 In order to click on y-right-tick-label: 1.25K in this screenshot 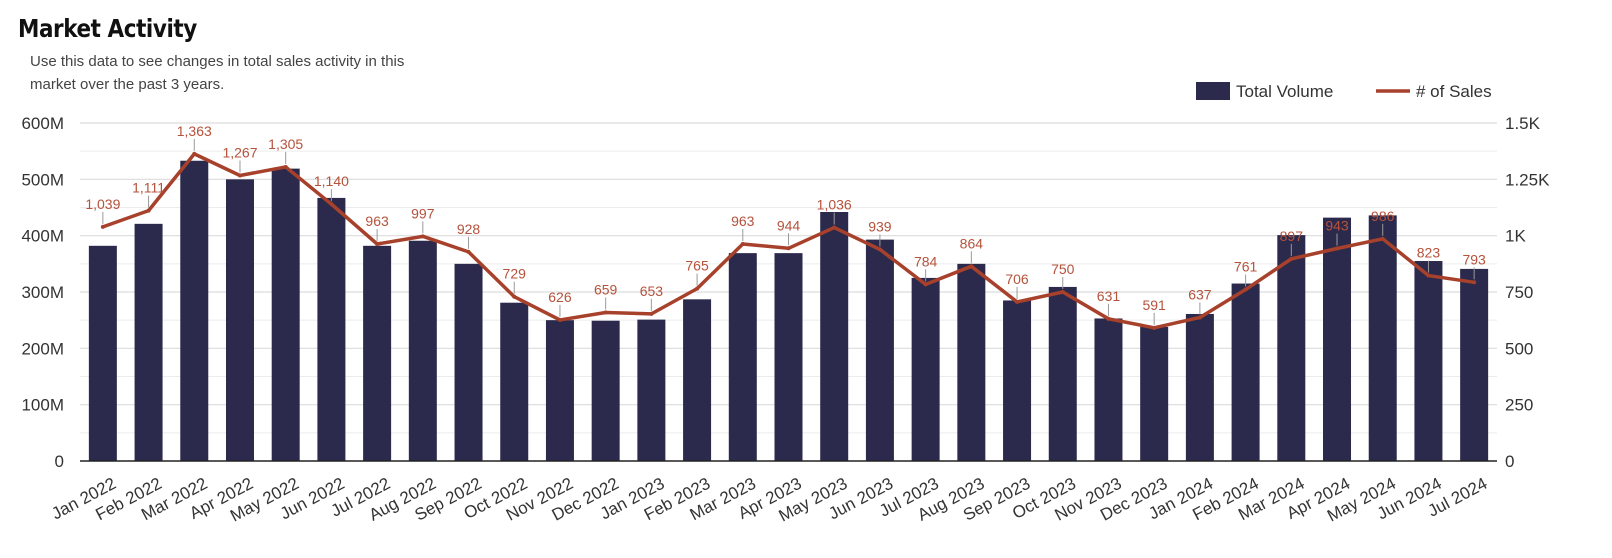, I will do `click(1527, 179)`.